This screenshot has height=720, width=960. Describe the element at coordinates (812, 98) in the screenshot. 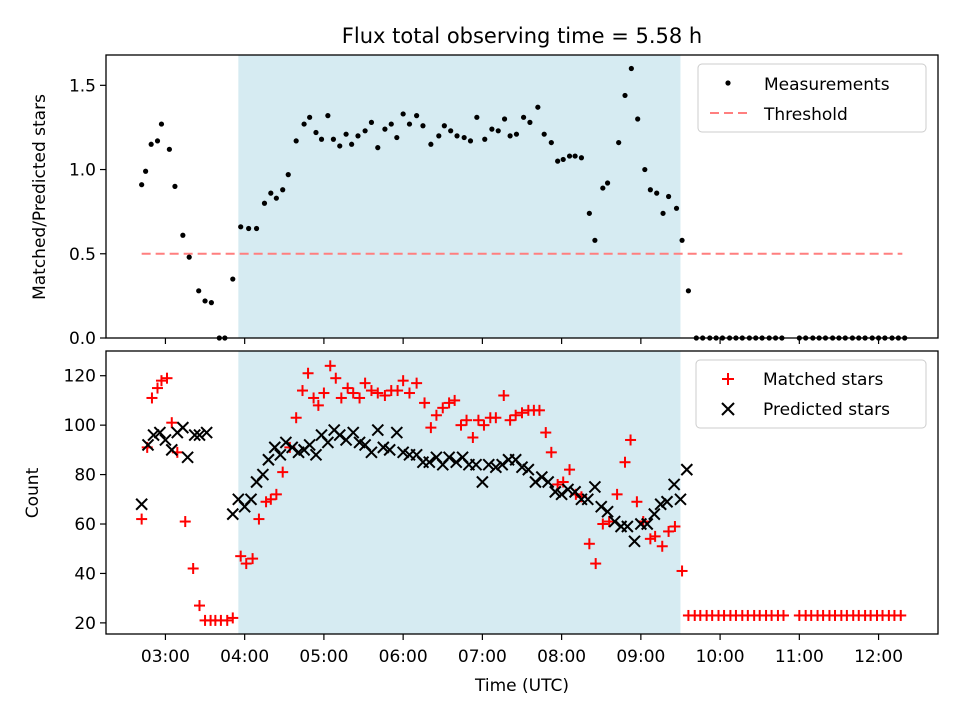

I see `top-legend-box` at that location.